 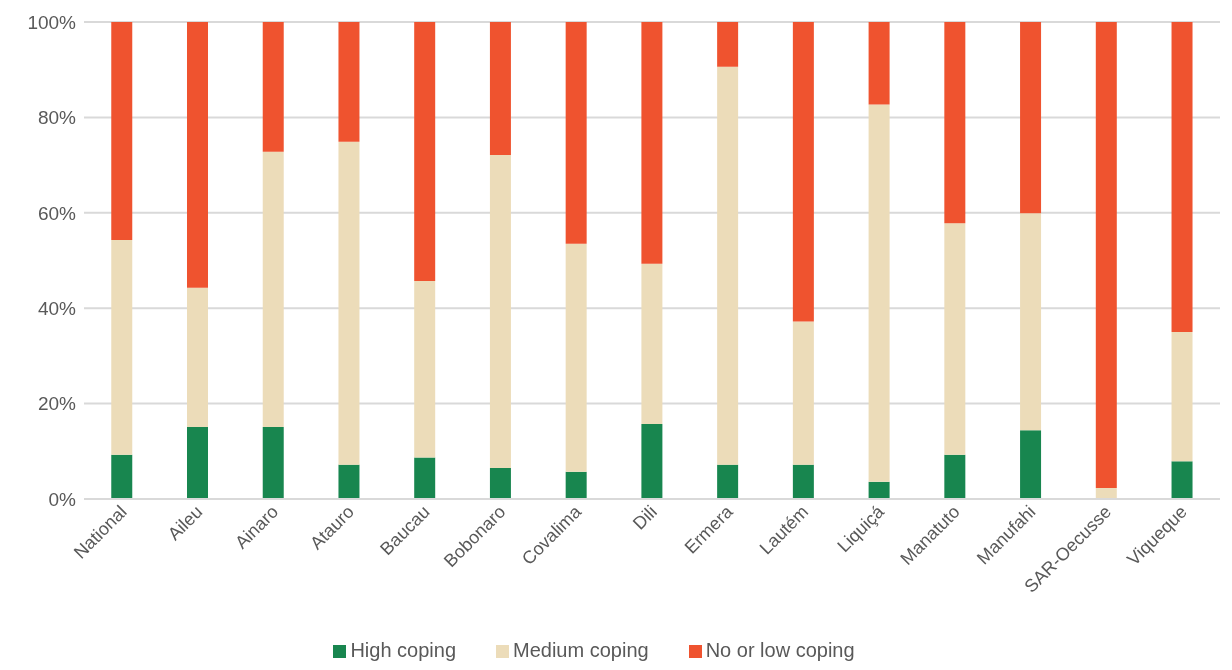 I want to click on y-tick-label: 20%, so click(x=57, y=404).